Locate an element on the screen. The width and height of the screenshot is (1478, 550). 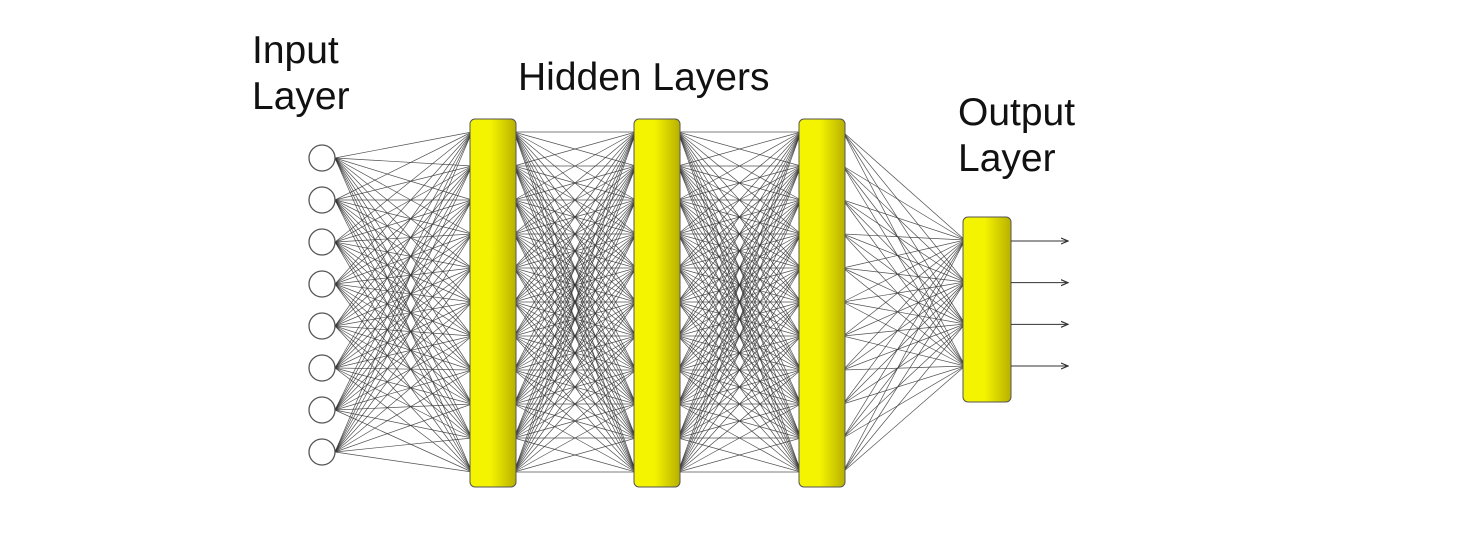
input-layer-label: Input Layer is located at coordinates (301, 74).